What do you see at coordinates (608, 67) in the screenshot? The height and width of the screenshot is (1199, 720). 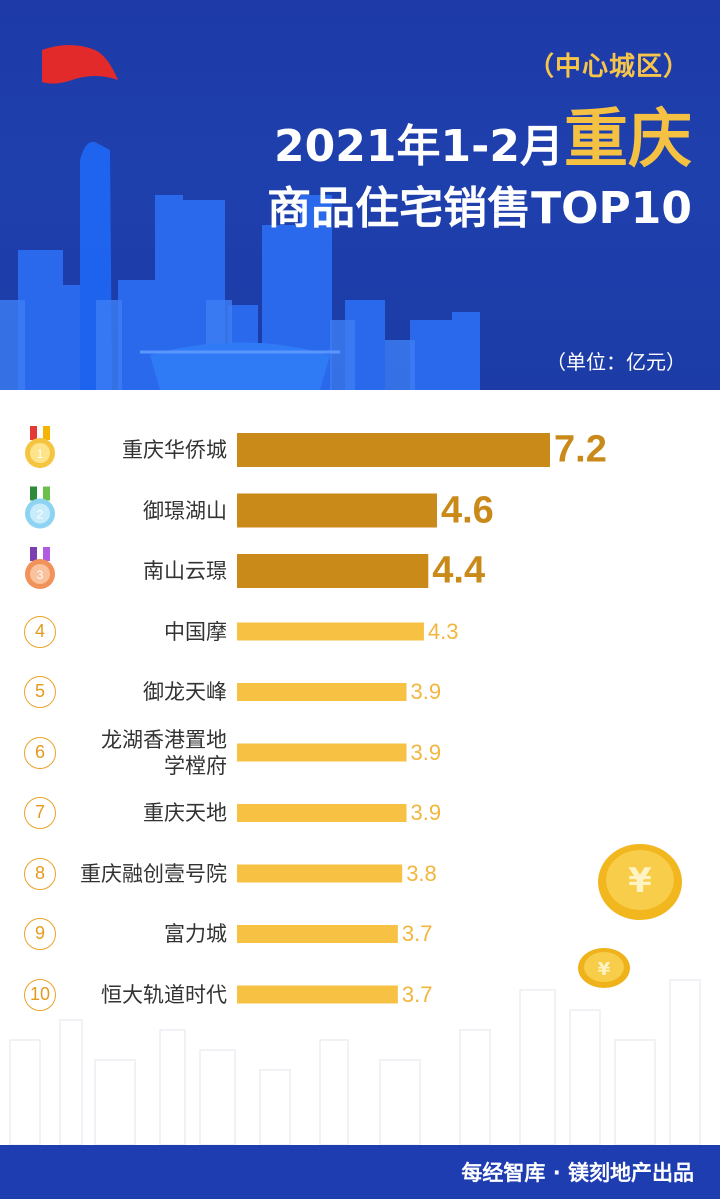 I see `subtitle: （中心城区）` at bounding box center [608, 67].